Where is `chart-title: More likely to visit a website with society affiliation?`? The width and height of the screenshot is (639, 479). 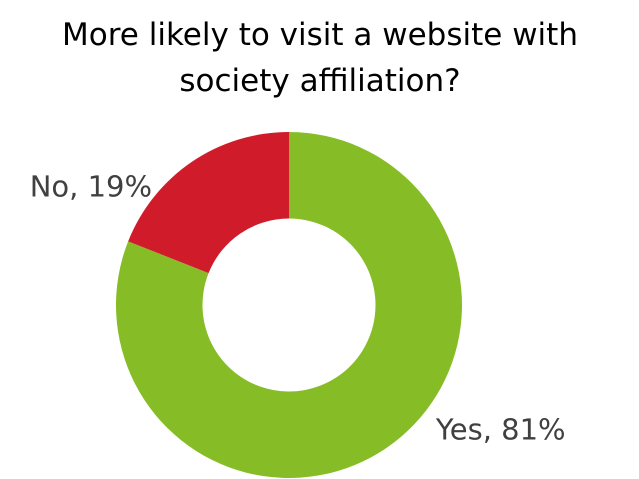 chart-title: More likely to visit a website with society affiliation? is located at coordinates (320, 58).